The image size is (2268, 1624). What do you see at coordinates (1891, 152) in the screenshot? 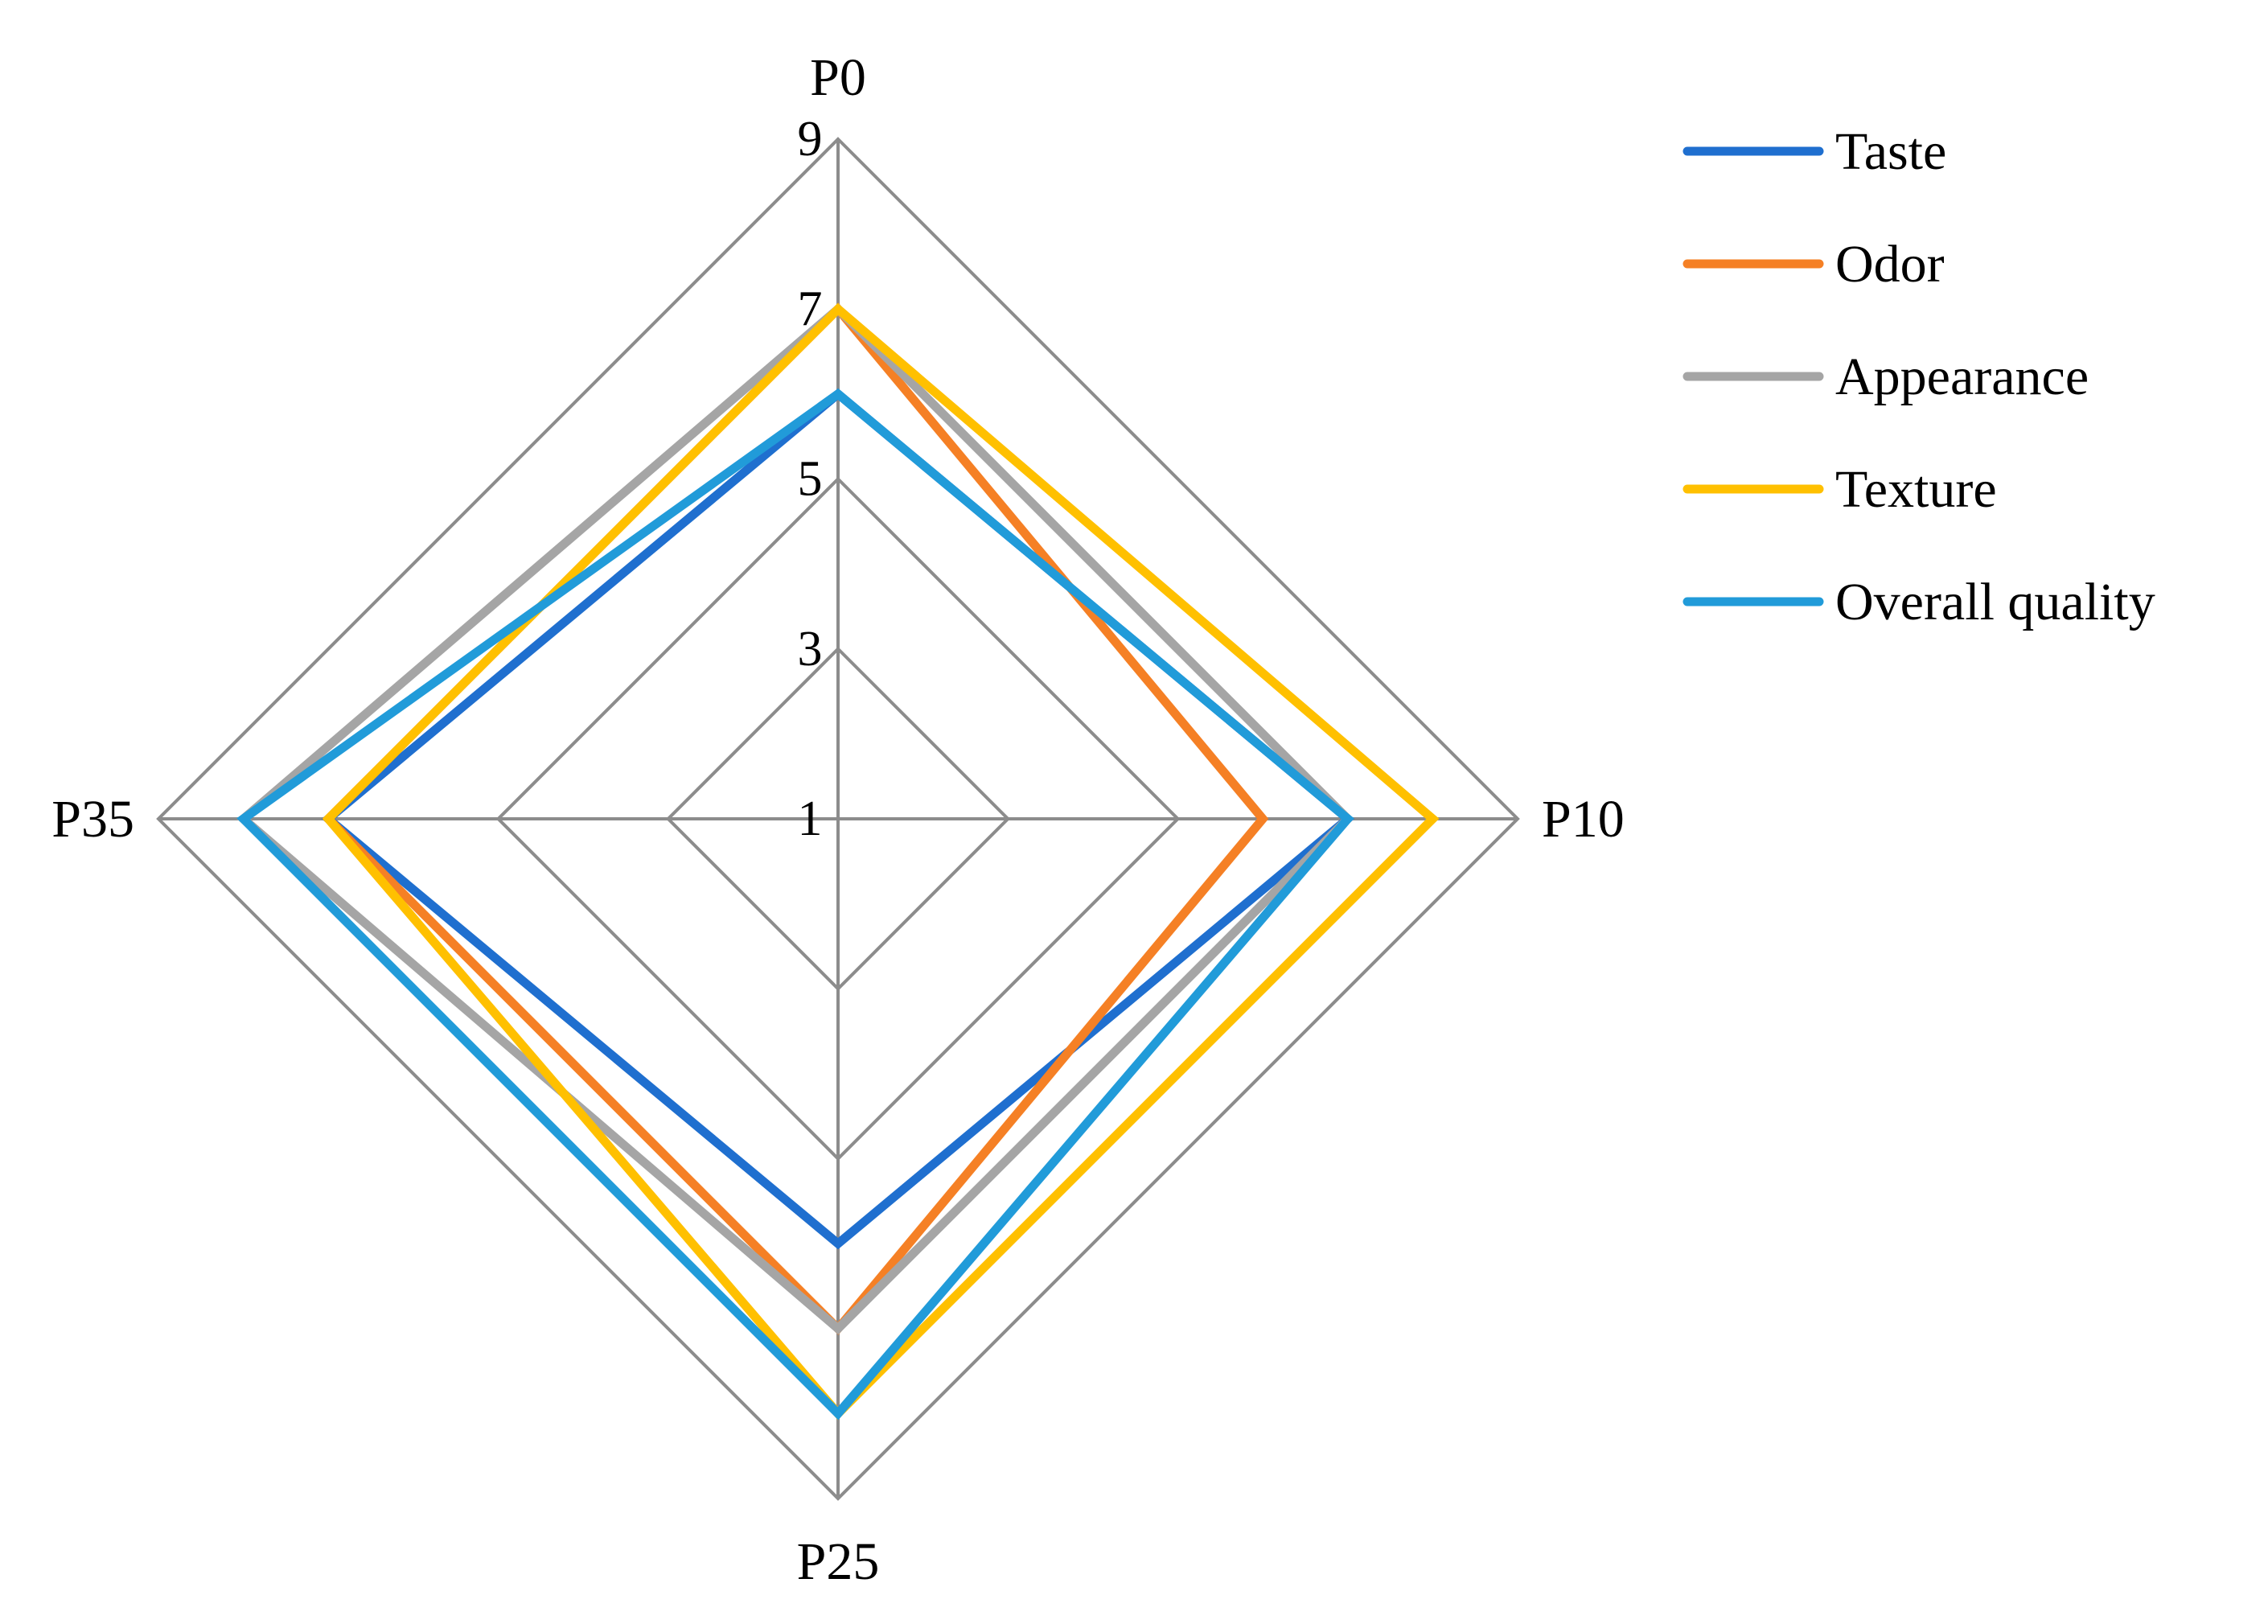
I see `legend-label-taste: Taste` at bounding box center [1891, 152].